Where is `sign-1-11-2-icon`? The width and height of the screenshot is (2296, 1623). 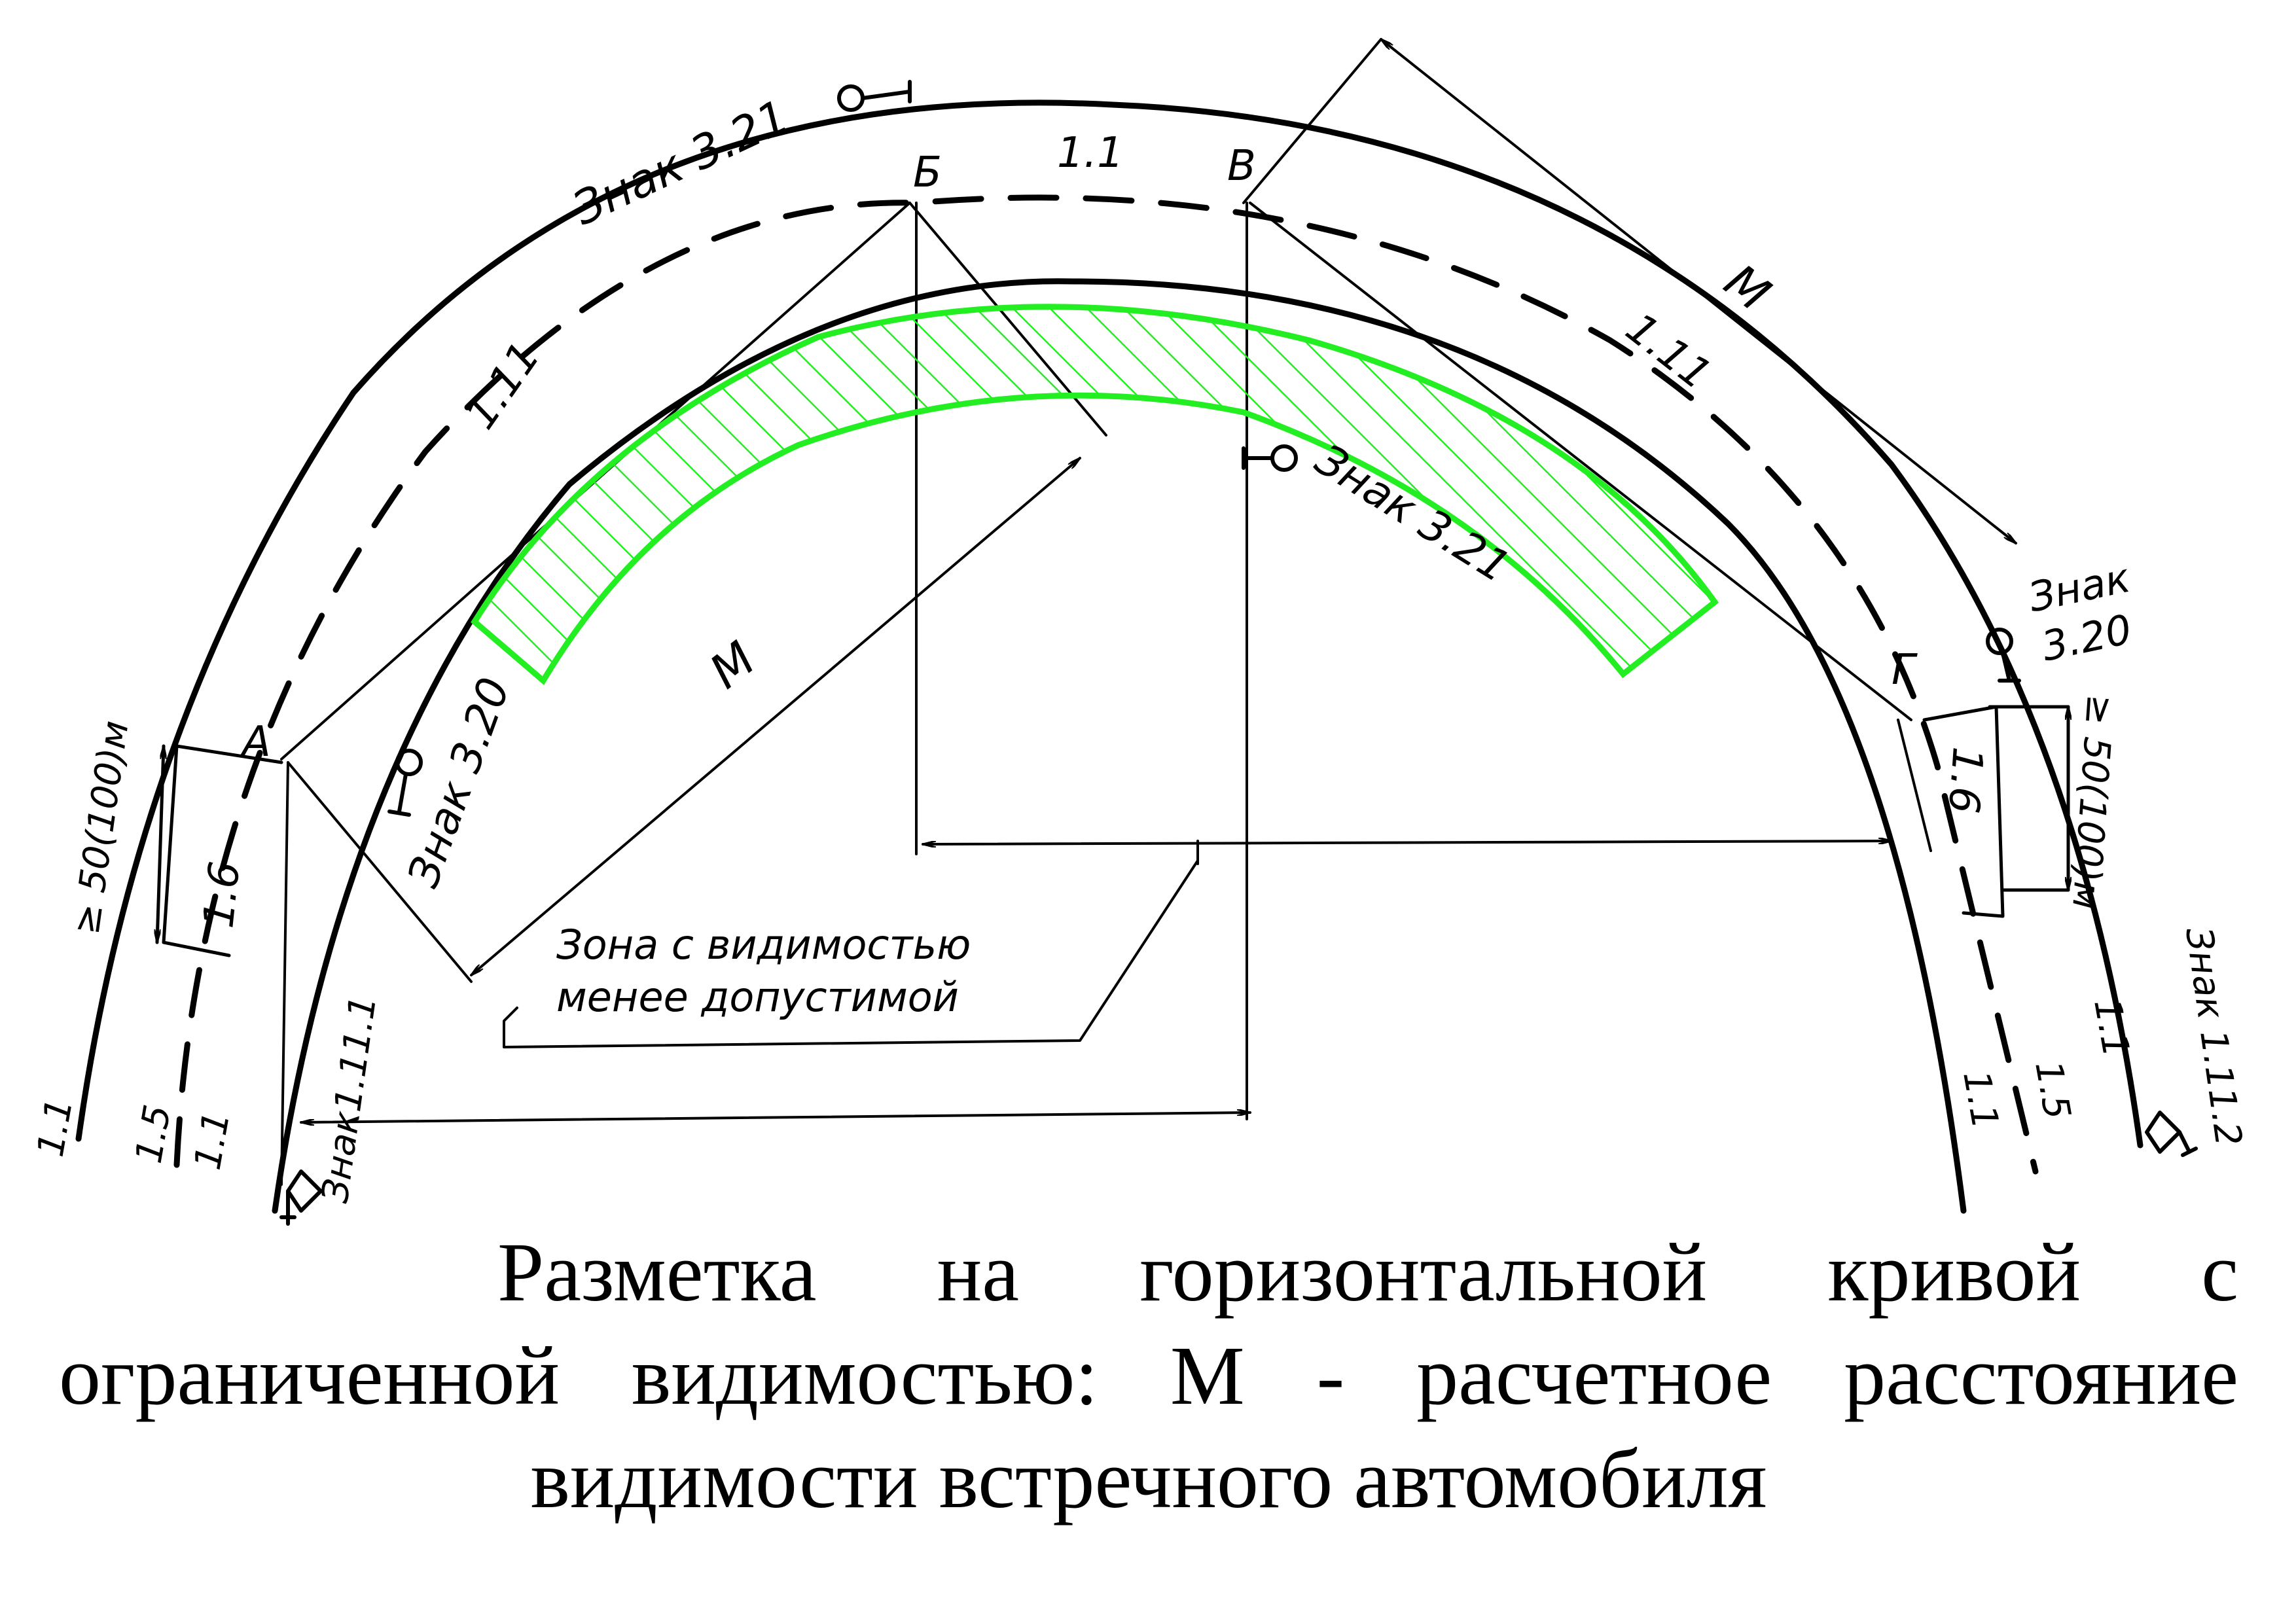
sign-1-11-2-icon is located at coordinates (2171, 1134).